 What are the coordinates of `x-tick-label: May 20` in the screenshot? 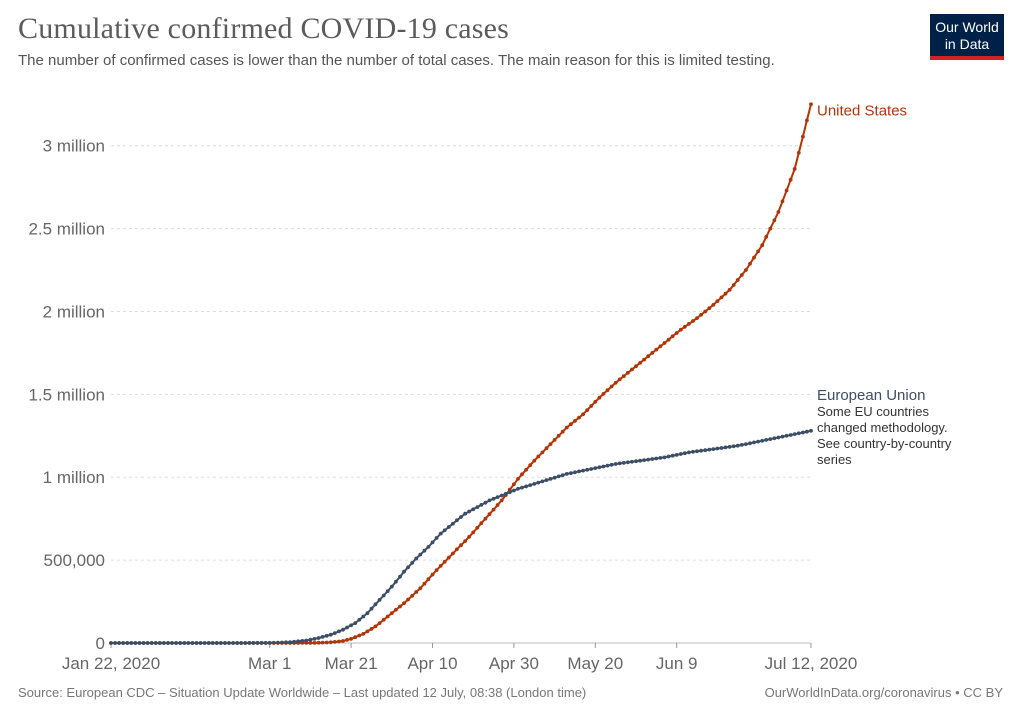 It's located at (595, 663).